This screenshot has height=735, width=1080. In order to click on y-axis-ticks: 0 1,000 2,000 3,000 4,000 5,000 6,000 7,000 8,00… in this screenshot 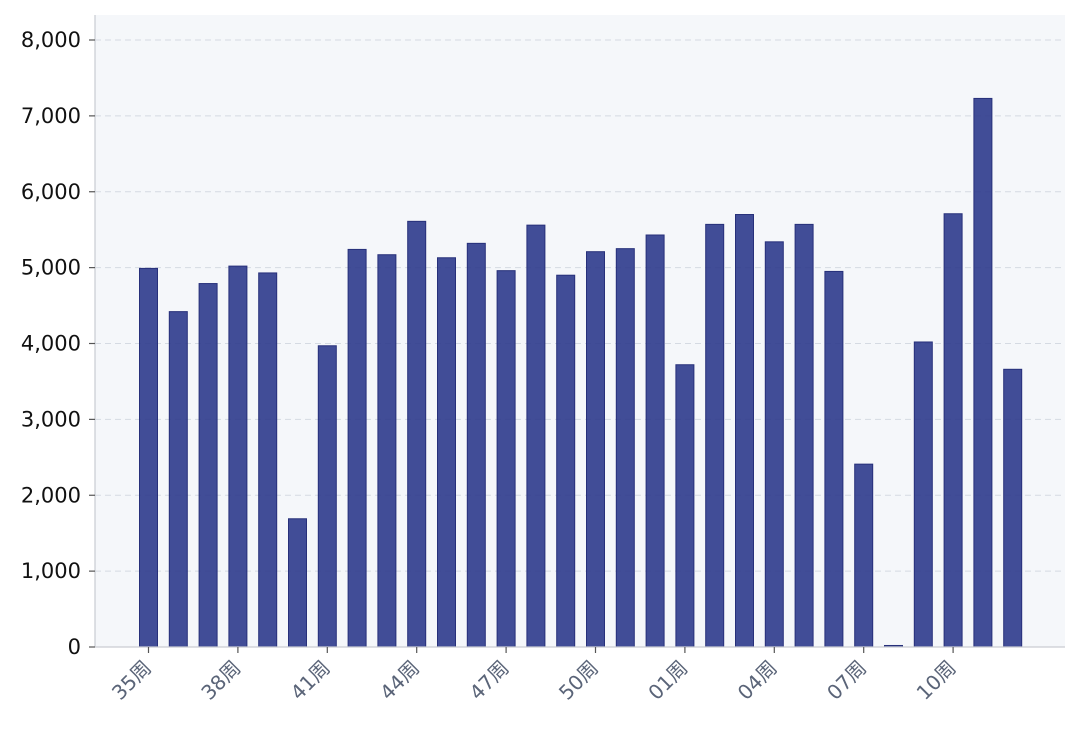, I will do `click(58, 343)`.